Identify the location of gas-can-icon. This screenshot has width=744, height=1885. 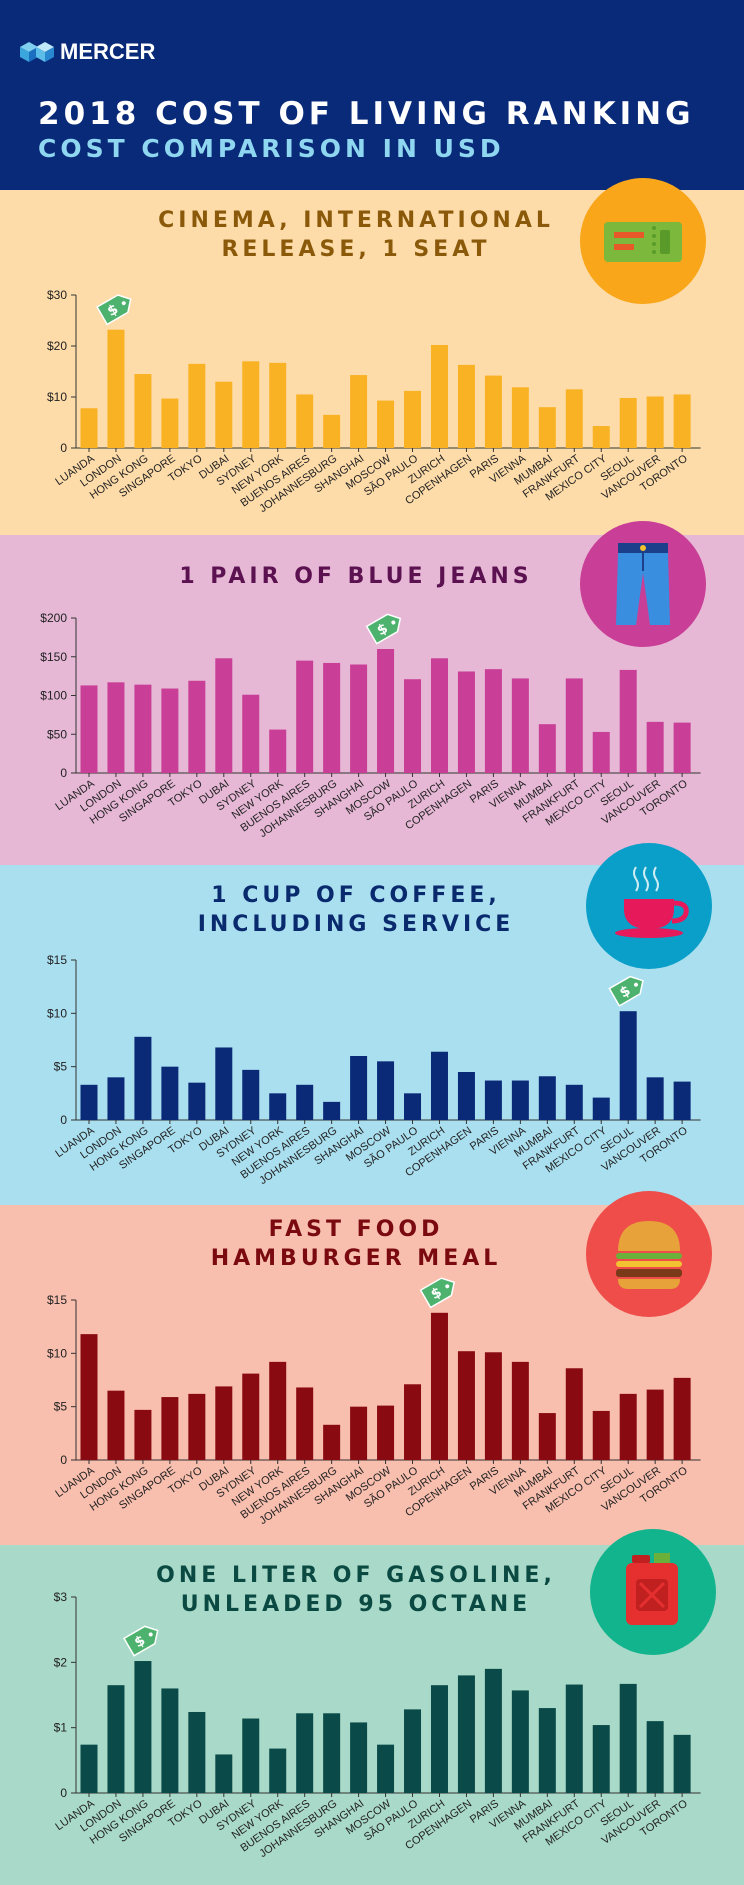
(653, 1592).